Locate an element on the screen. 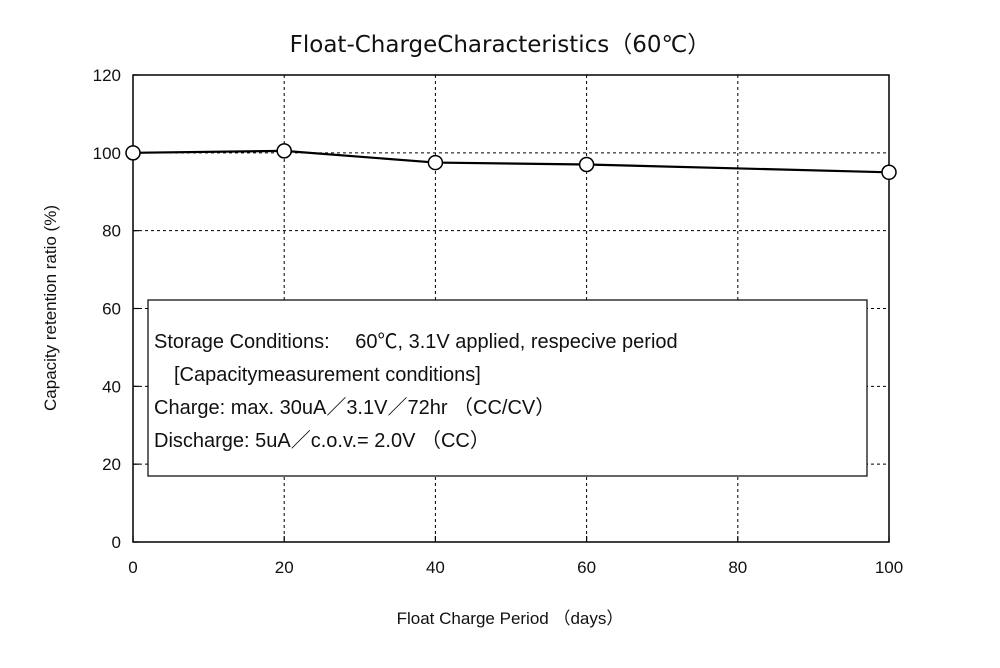  x-tick-label: 0 is located at coordinates (132, 567).